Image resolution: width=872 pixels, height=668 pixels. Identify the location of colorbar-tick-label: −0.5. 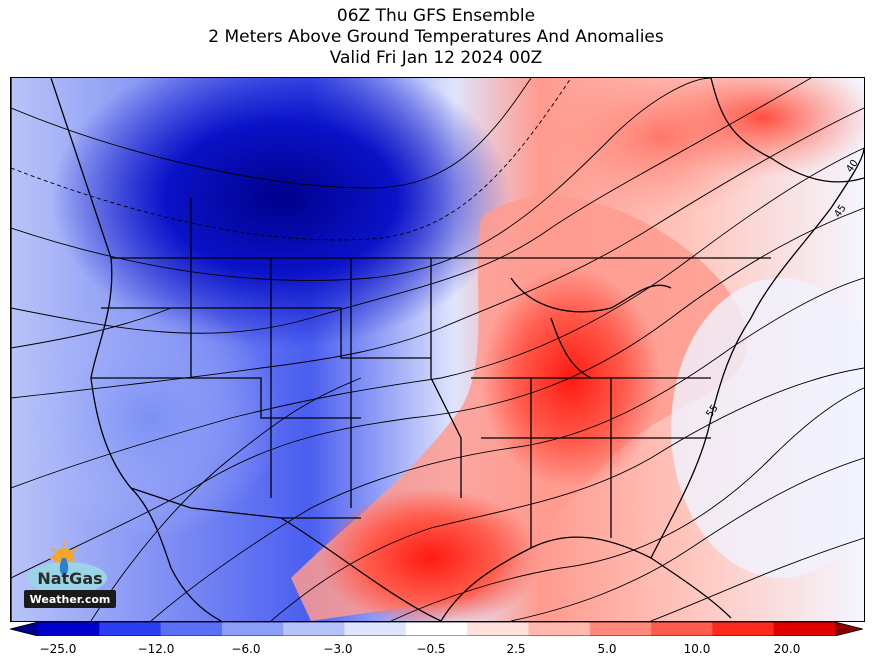
(431, 649).